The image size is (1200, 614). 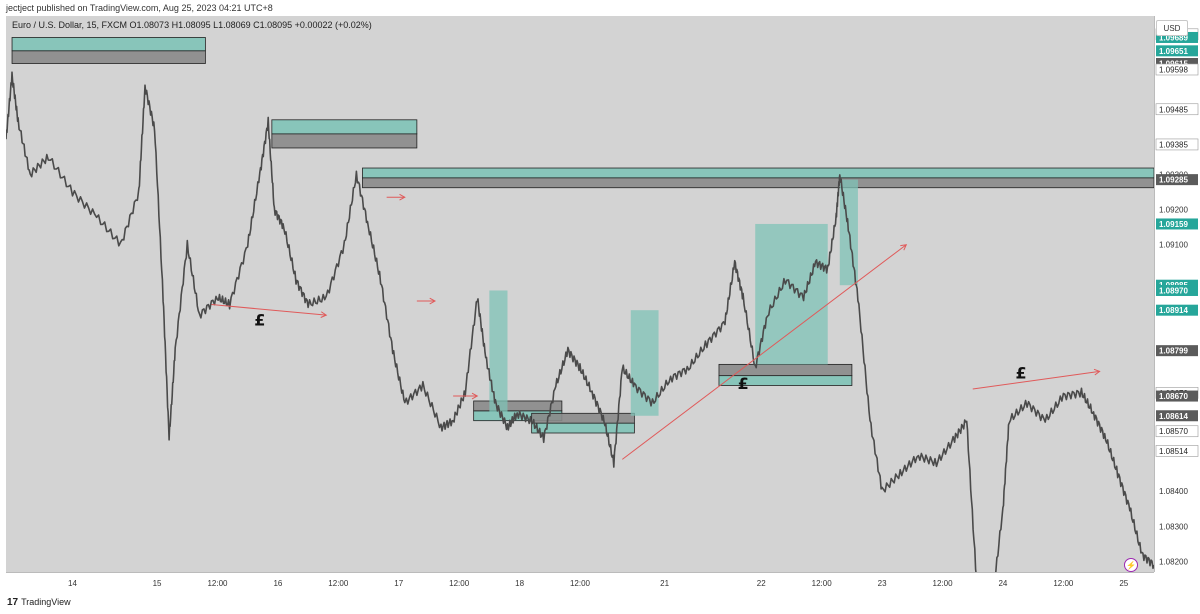 What do you see at coordinates (1173, 144) in the screenshot?
I see `price-label-text: 1.09385` at bounding box center [1173, 144].